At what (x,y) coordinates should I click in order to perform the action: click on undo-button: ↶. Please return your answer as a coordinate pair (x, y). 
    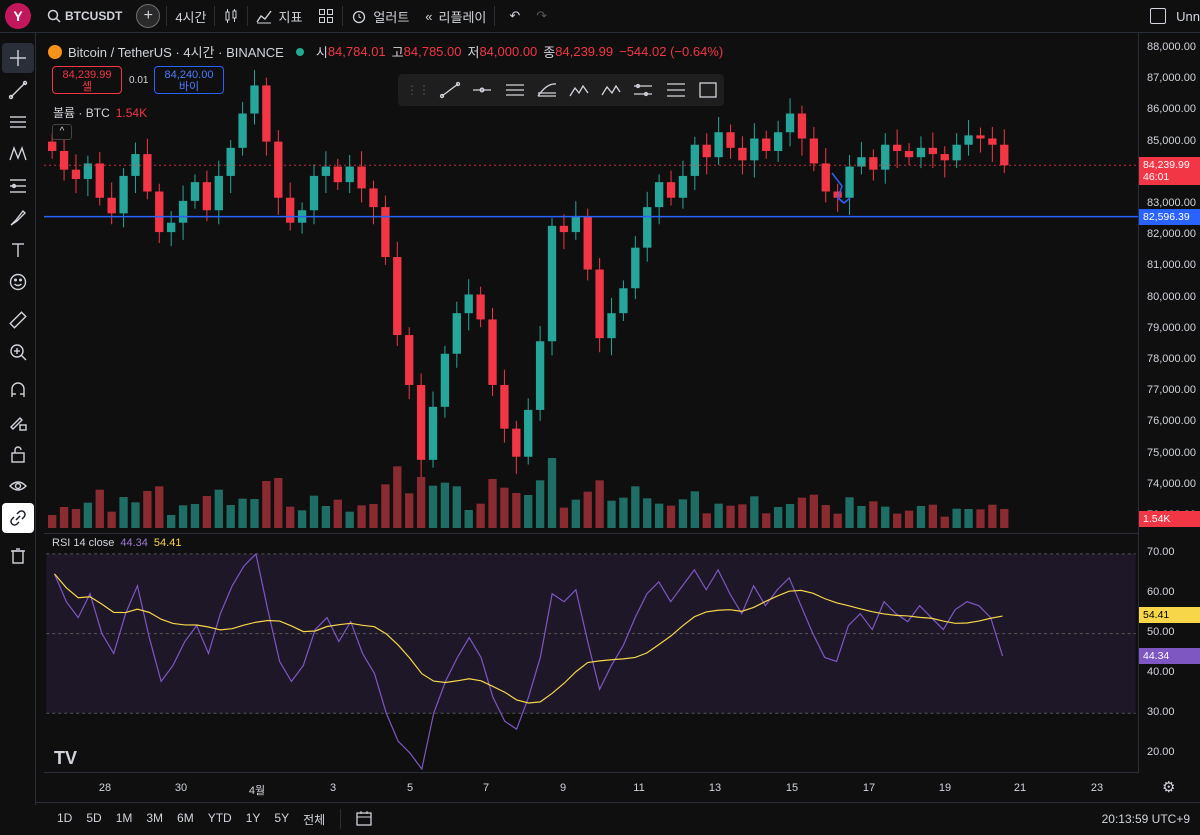
    Looking at the image, I should click on (514, 16).